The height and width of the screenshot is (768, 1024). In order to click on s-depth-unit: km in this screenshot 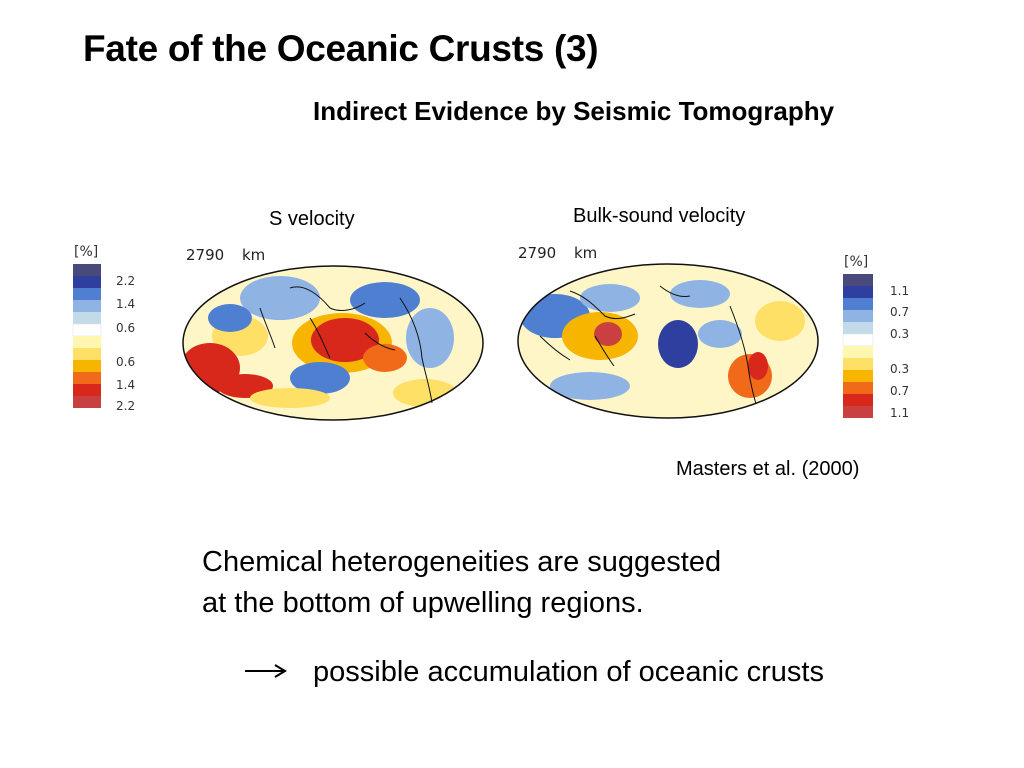, I will do `click(253, 255)`.